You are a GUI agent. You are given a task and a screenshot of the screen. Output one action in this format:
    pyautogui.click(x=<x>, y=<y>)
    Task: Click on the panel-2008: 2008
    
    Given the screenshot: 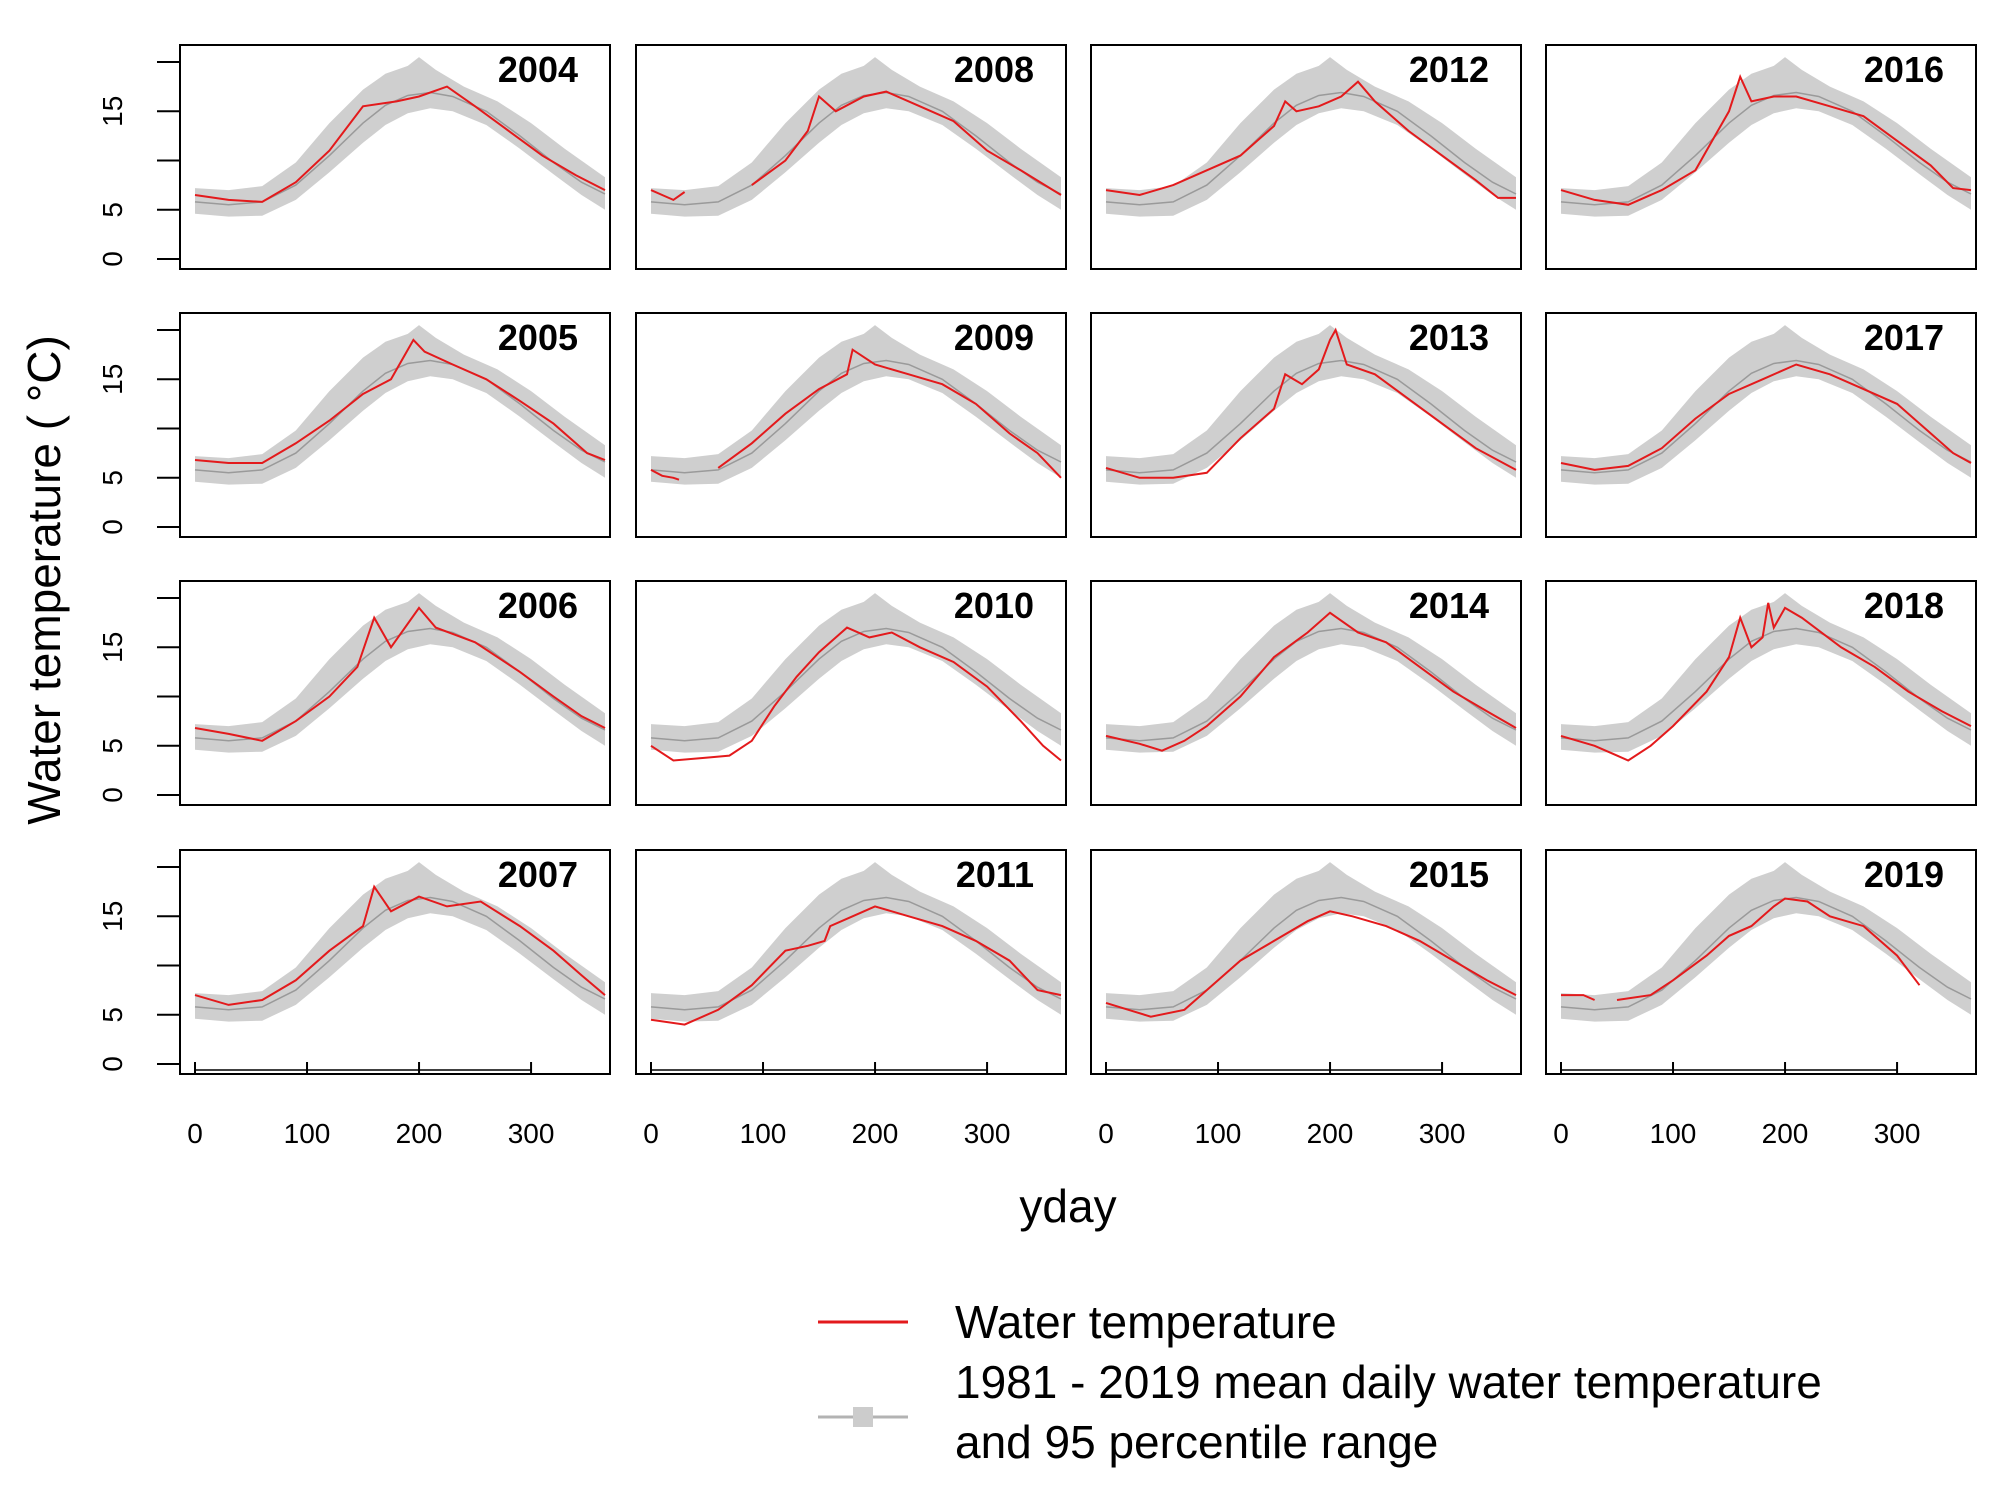 What is the action you would take?
    pyautogui.click(x=851, y=157)
    